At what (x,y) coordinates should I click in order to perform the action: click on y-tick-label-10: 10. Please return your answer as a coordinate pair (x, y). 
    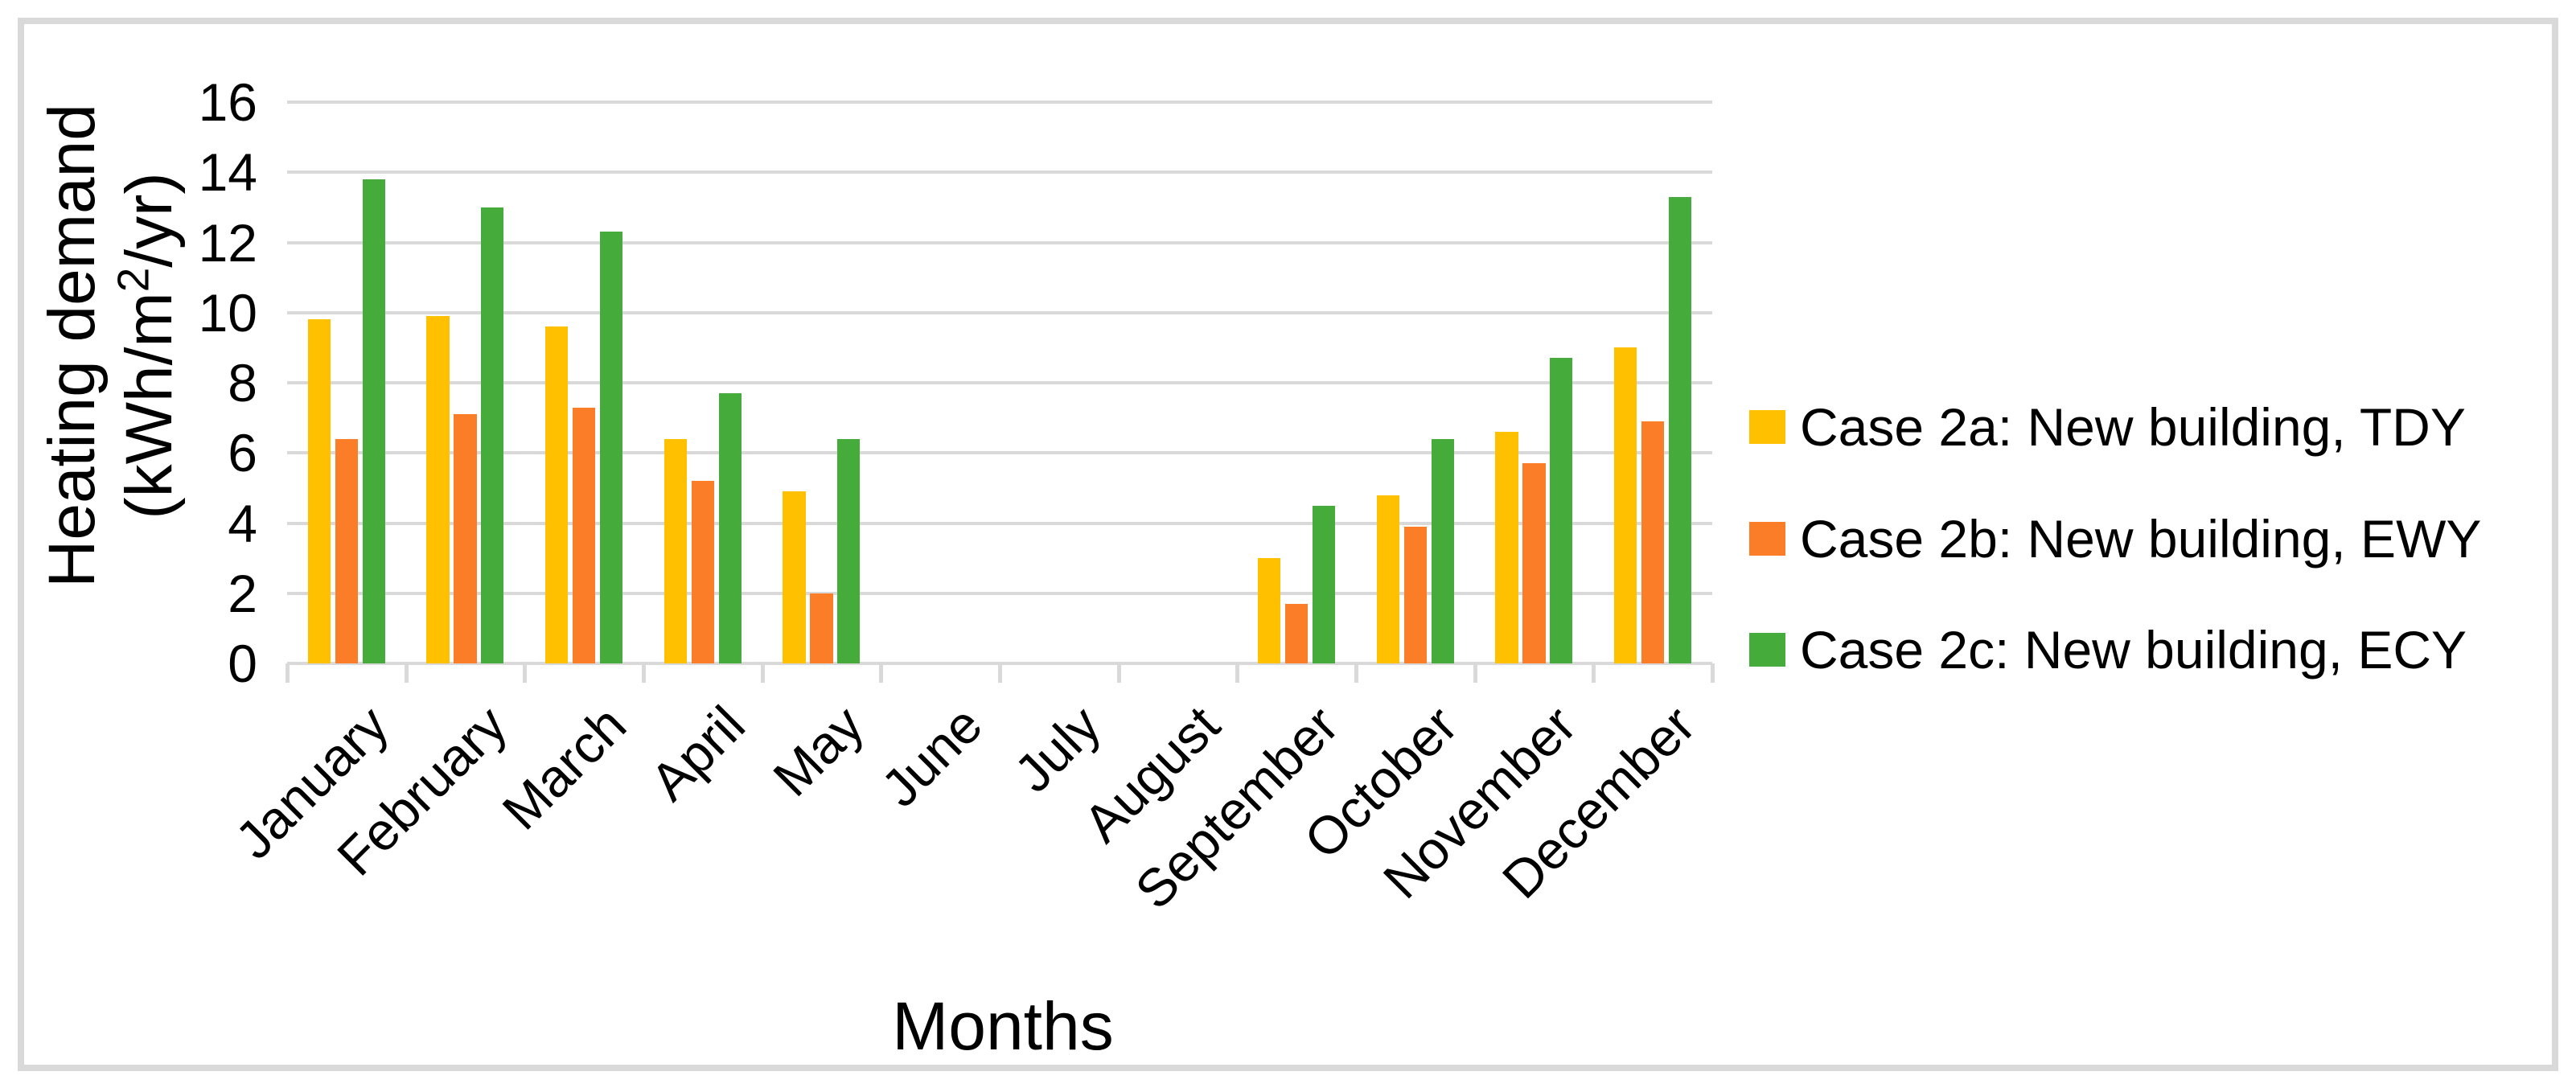
    Looking at the image, I should click on (227, 313).